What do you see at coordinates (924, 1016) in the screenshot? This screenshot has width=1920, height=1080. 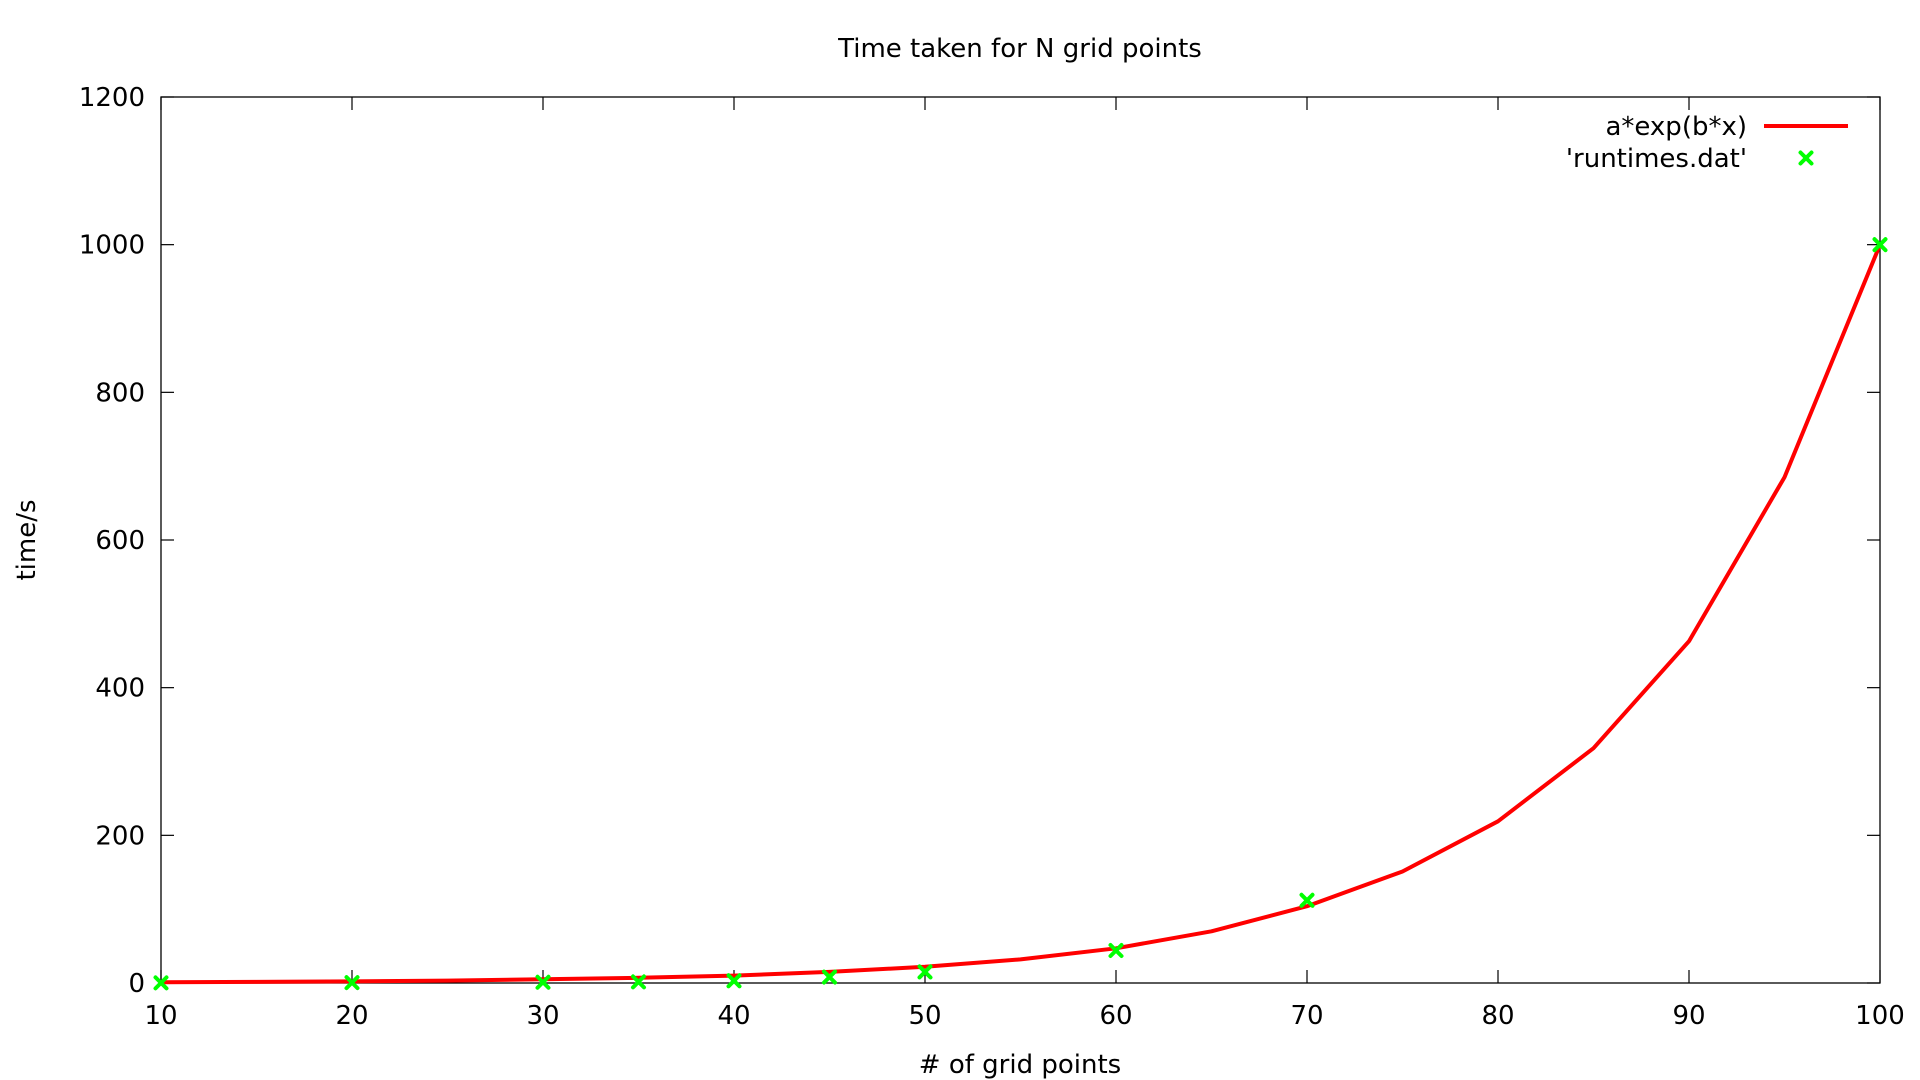 I see `x-tick-label: 50` at bounding box center [924, 1016].